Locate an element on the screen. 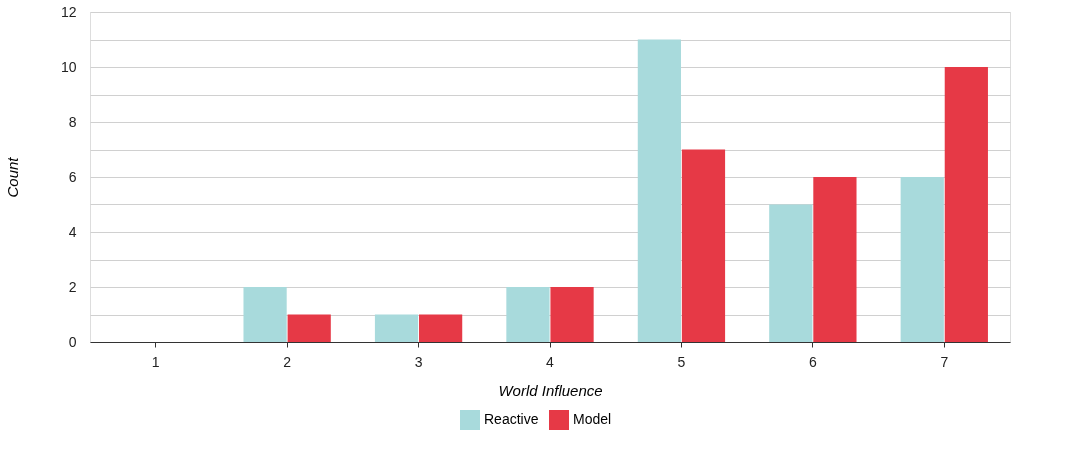 The image size is (1086, 450). y-tick-label: 2 is located at coordinates (72, 286).